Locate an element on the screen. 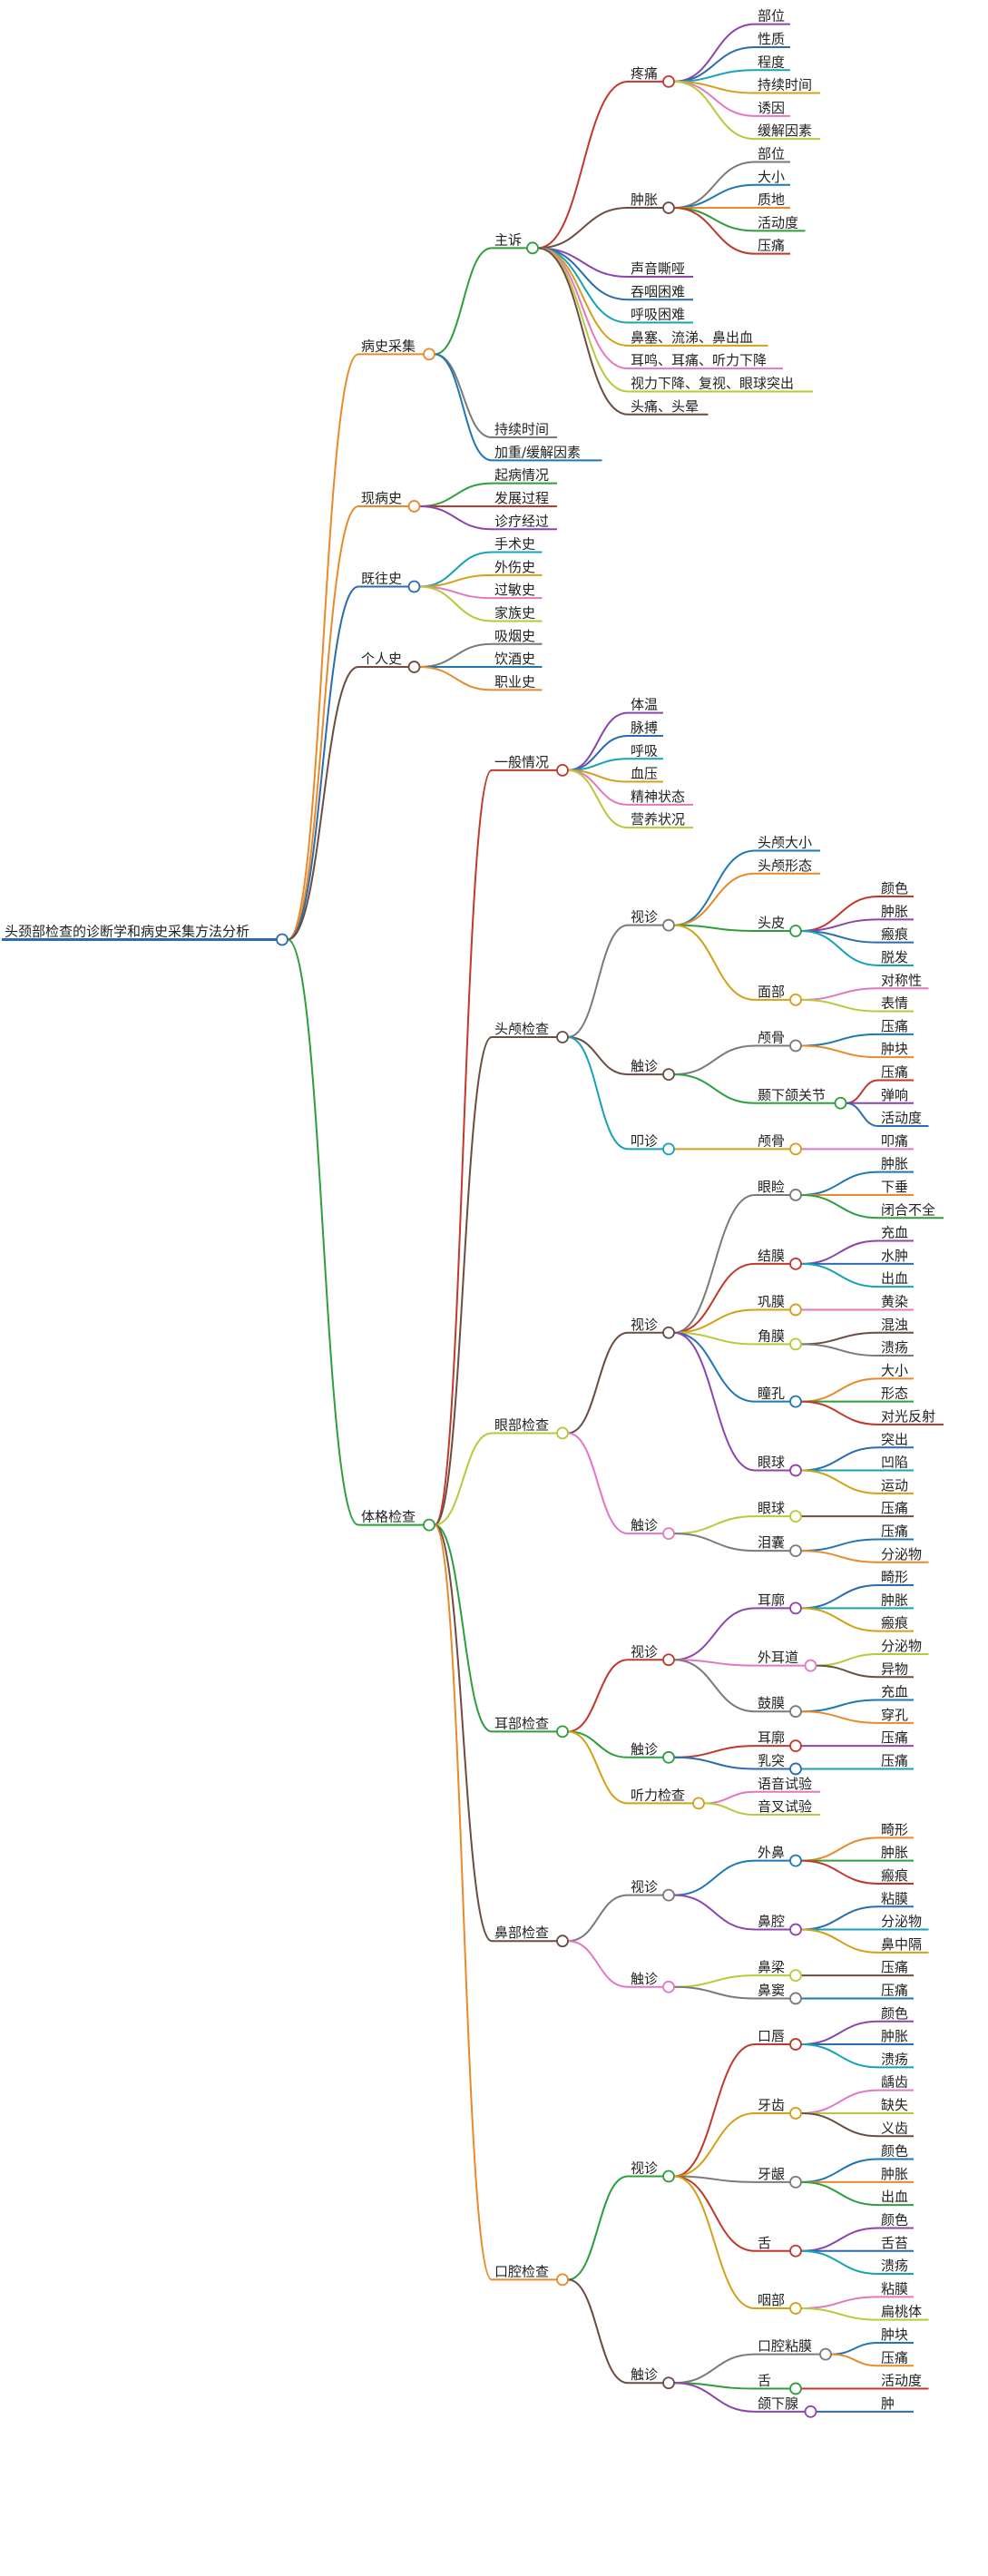 Image resolution: width=988 pixels, height=2576 pixels. node-label: 程度 is located at coordinates (772, 62).